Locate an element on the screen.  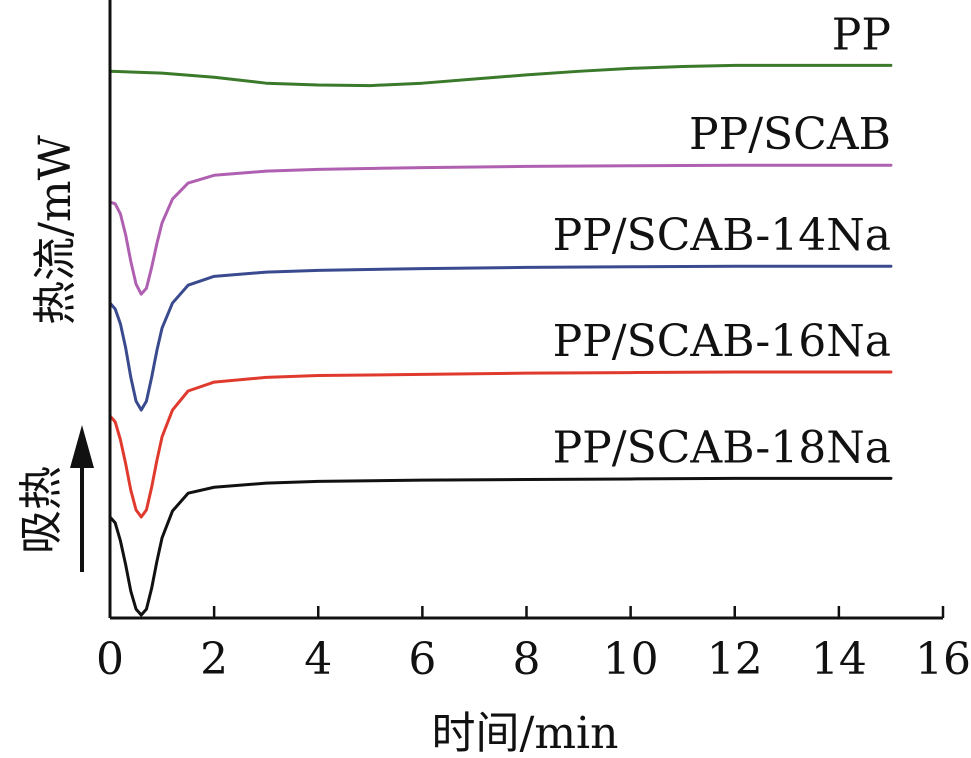
endotherm-arrow-icon is located at coordinates (82, 498).